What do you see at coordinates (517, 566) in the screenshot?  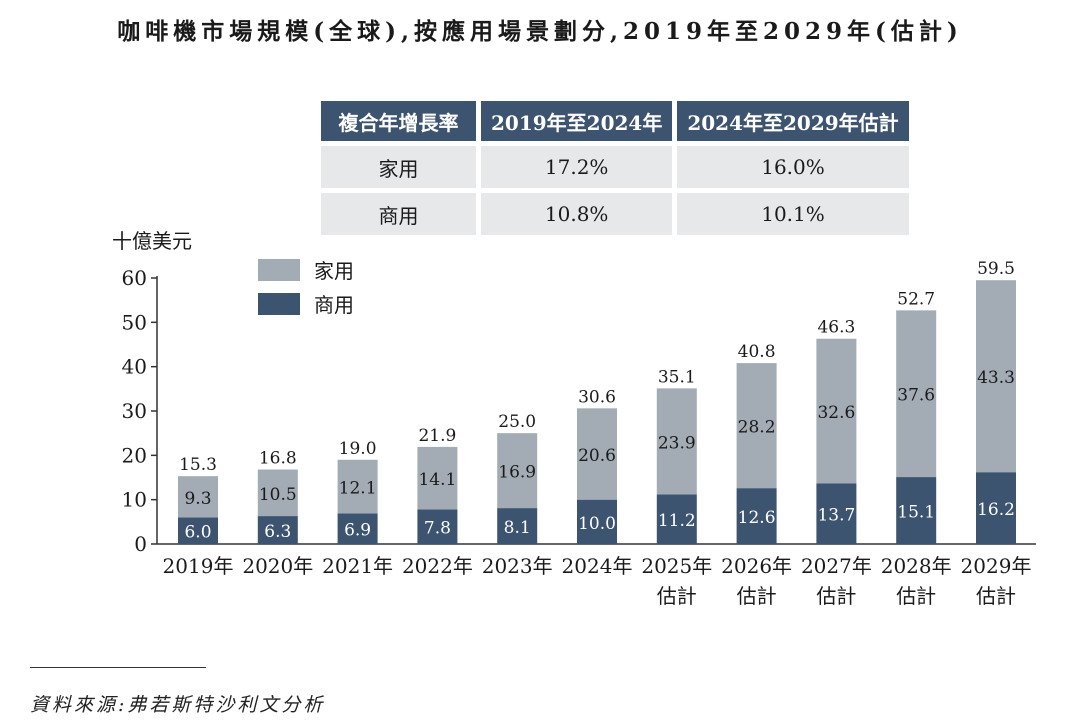 I see `x-tick-label: 2023年` at bounding box center [517, 566].